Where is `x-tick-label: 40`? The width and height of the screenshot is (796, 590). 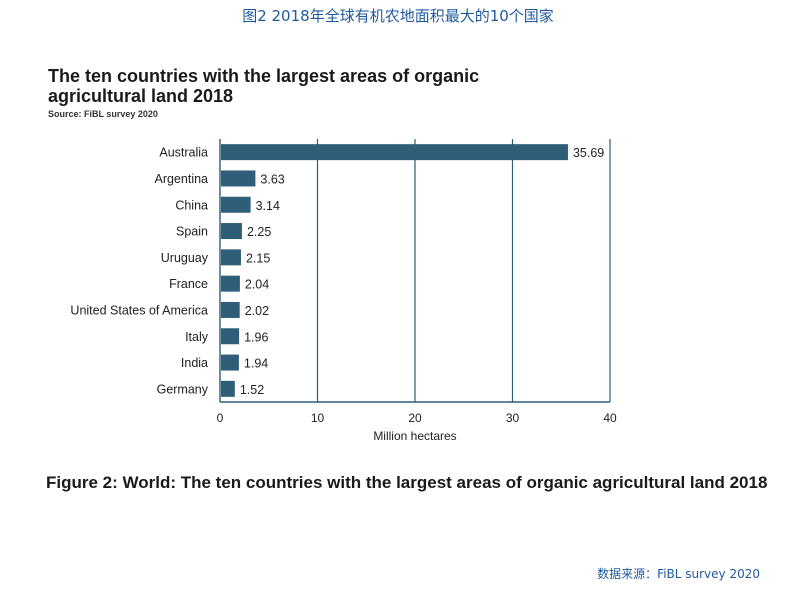
x-tick-label: 40 is located at coordinates (610, 418).